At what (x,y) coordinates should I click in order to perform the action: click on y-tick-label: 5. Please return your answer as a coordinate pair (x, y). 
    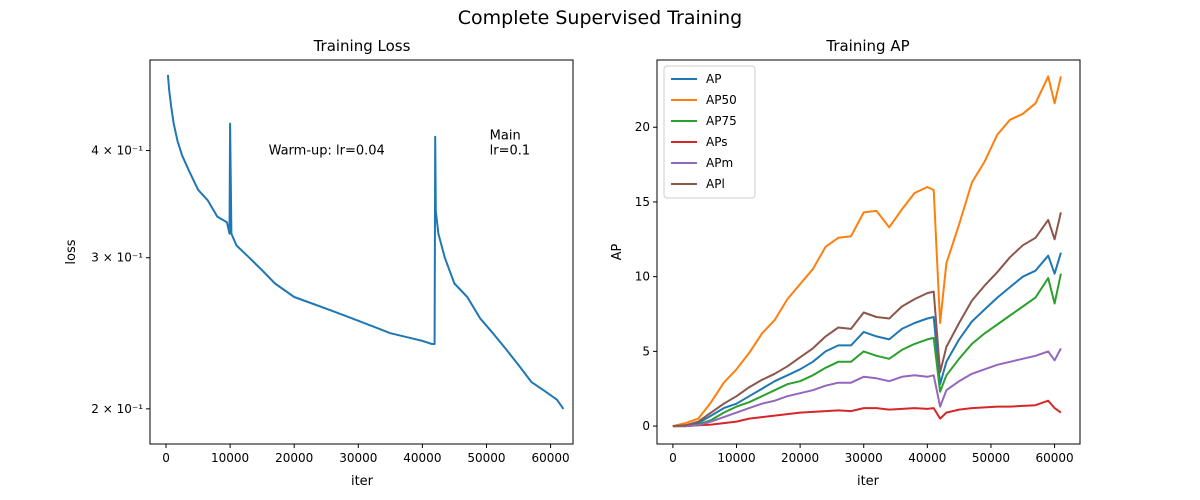
    Looking at the image, I should click on (646, 351).